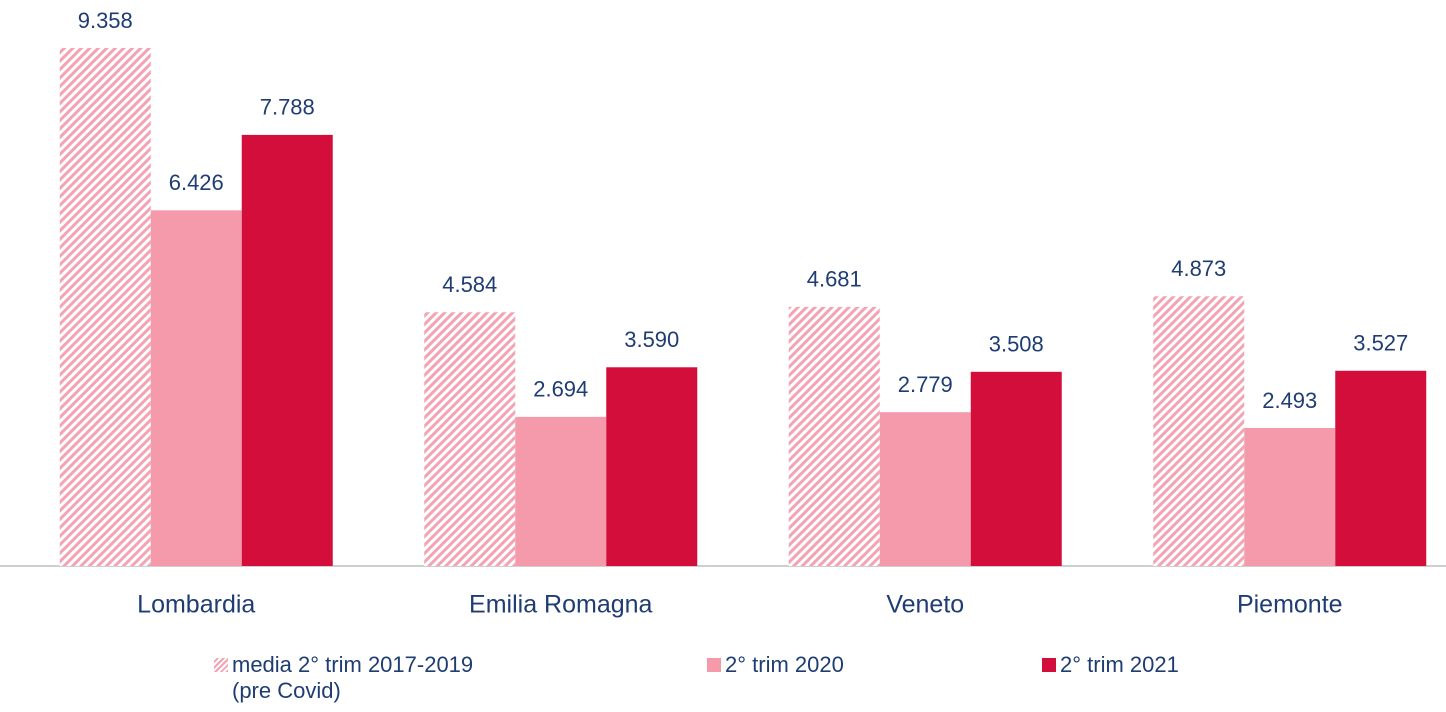  What do you see at coordinates (105, 20) in the screenshot?
I see `data-label: 9.358` at bounding box center [105, 20].